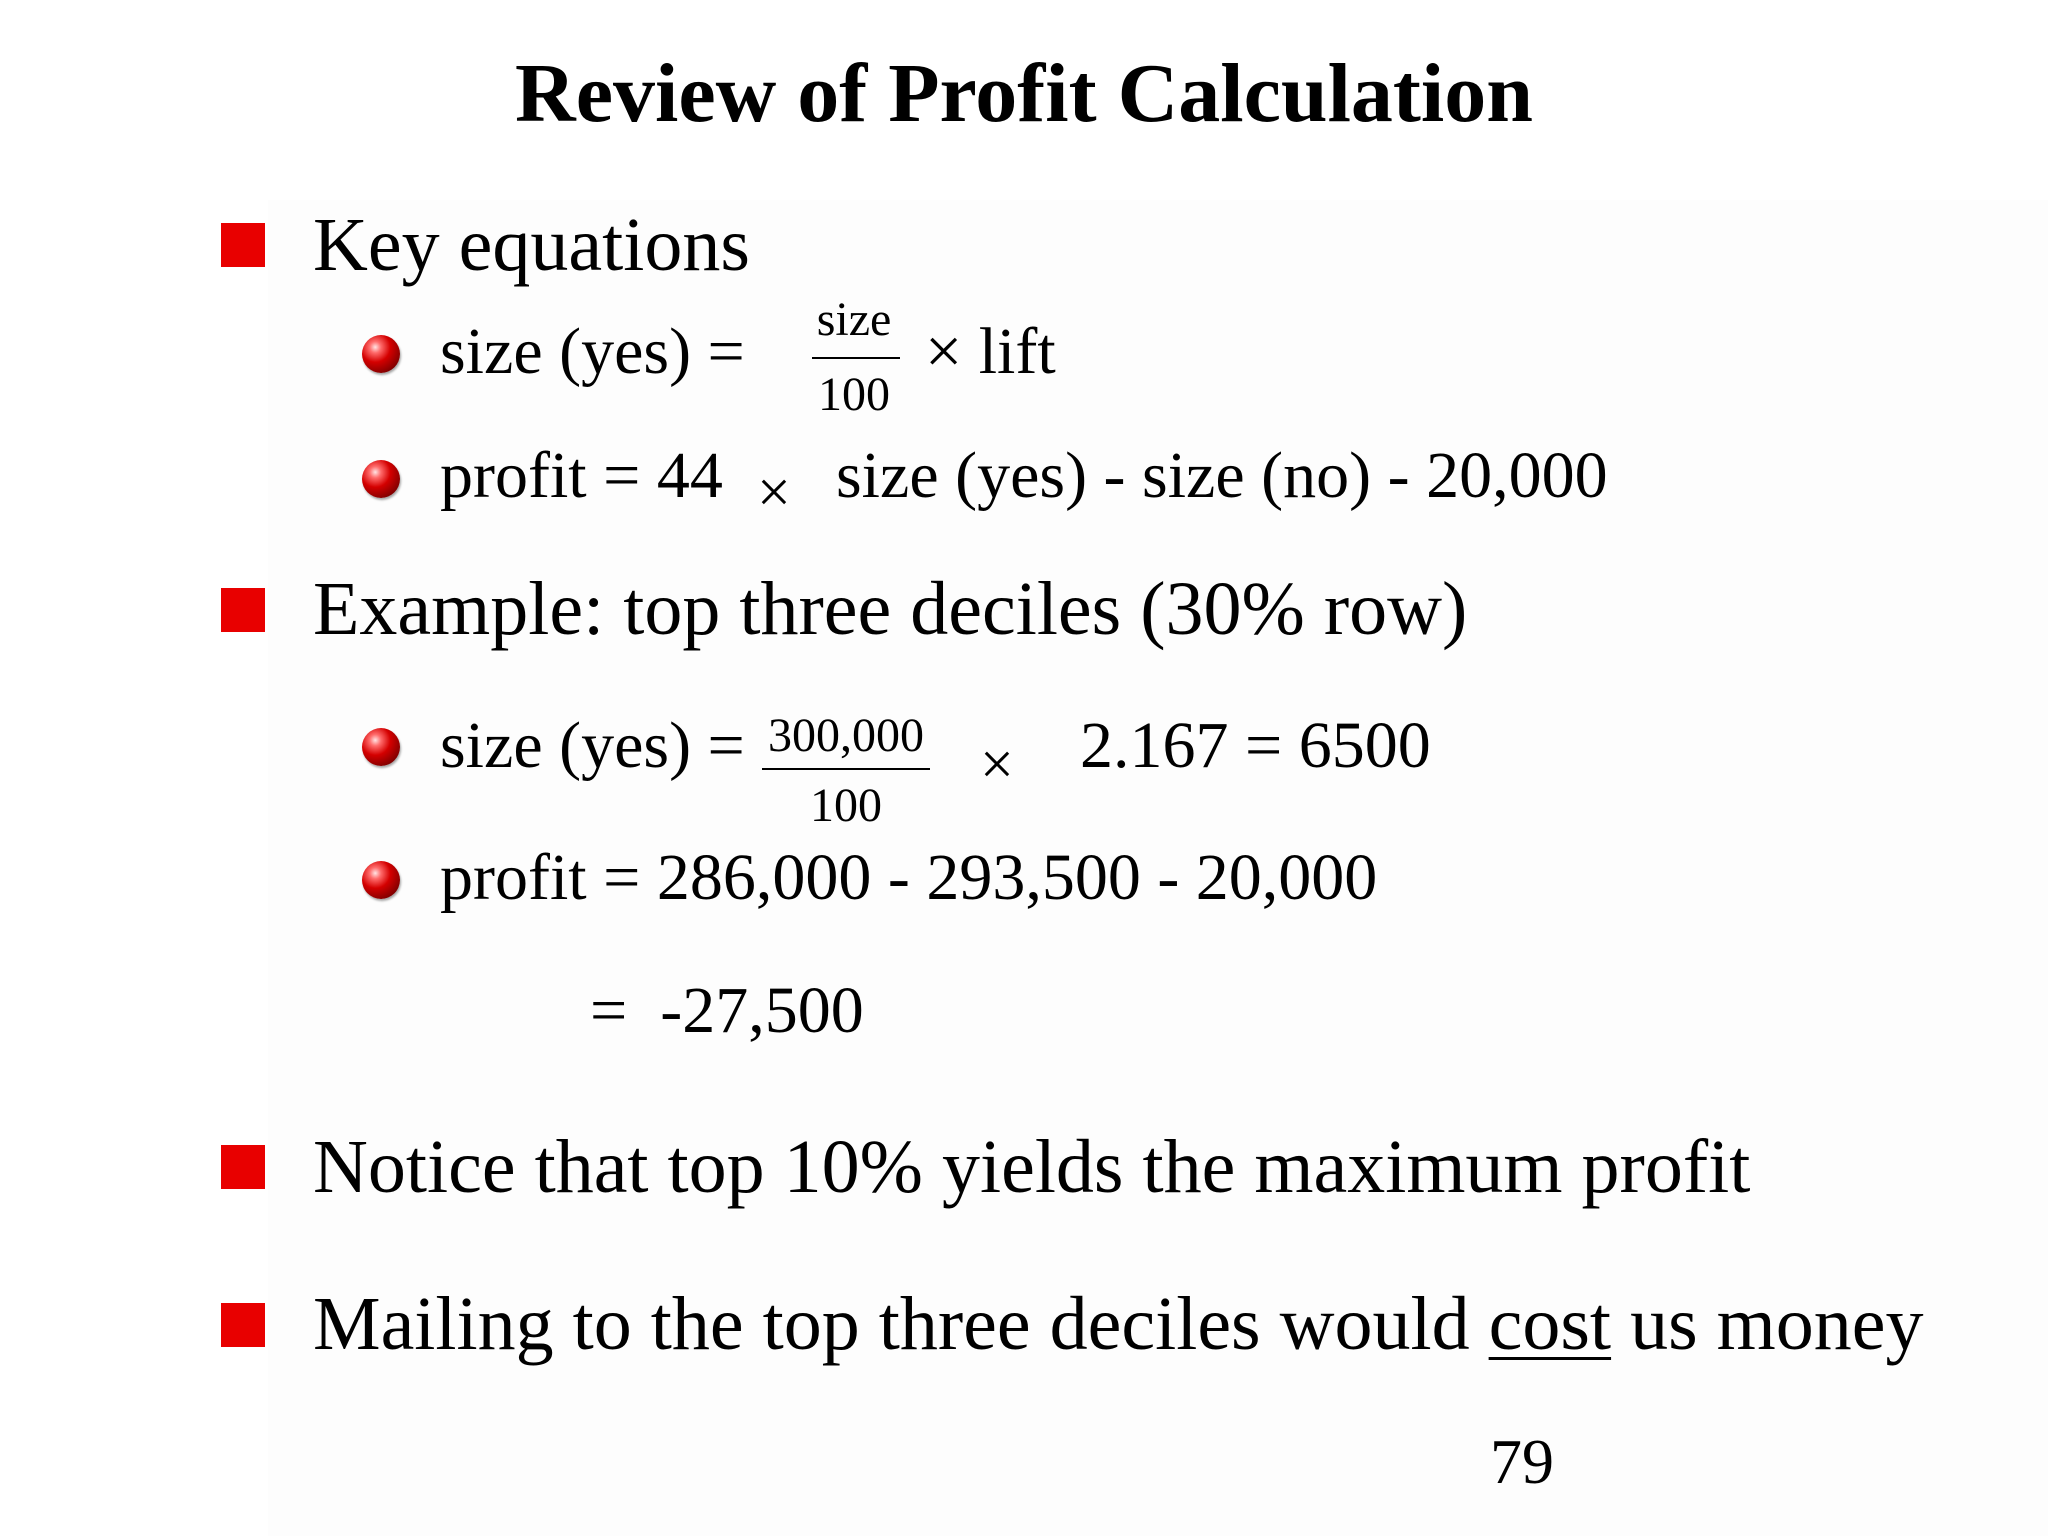 The width and height of the screenshot is (2048, 1536). Describe the element at coordinates (592, 351) in the screenshot. I see `equation-size-yes-lhs: size (yes) =` at that location.